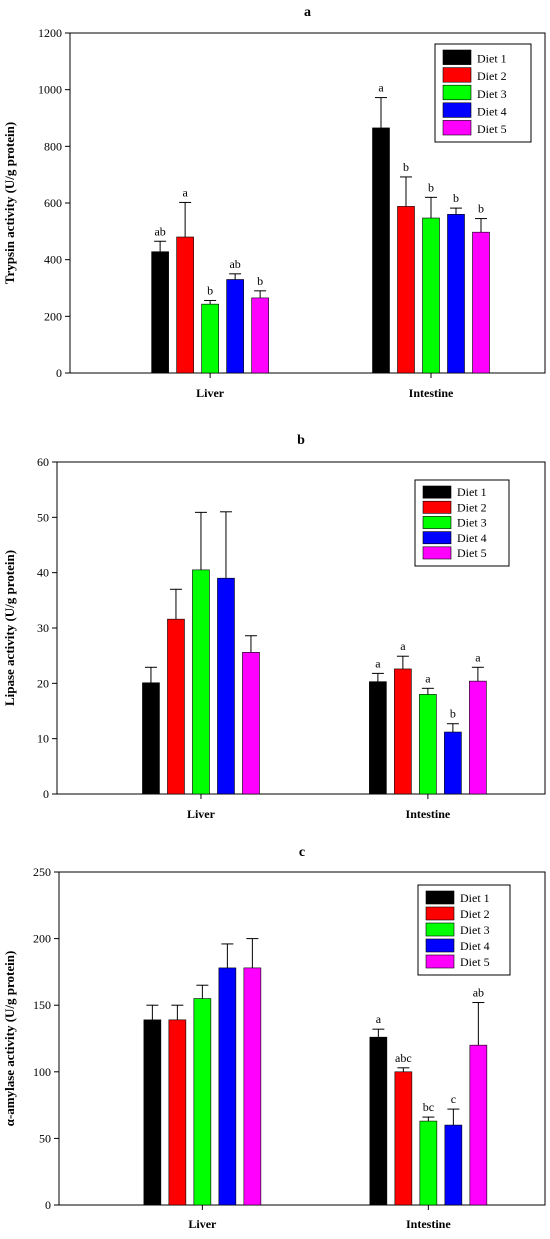 The image size is (550, 1239). Describe the element at coordinates (42, 1005) in the screenshot. I see `y-tick-label: 150` at that location.